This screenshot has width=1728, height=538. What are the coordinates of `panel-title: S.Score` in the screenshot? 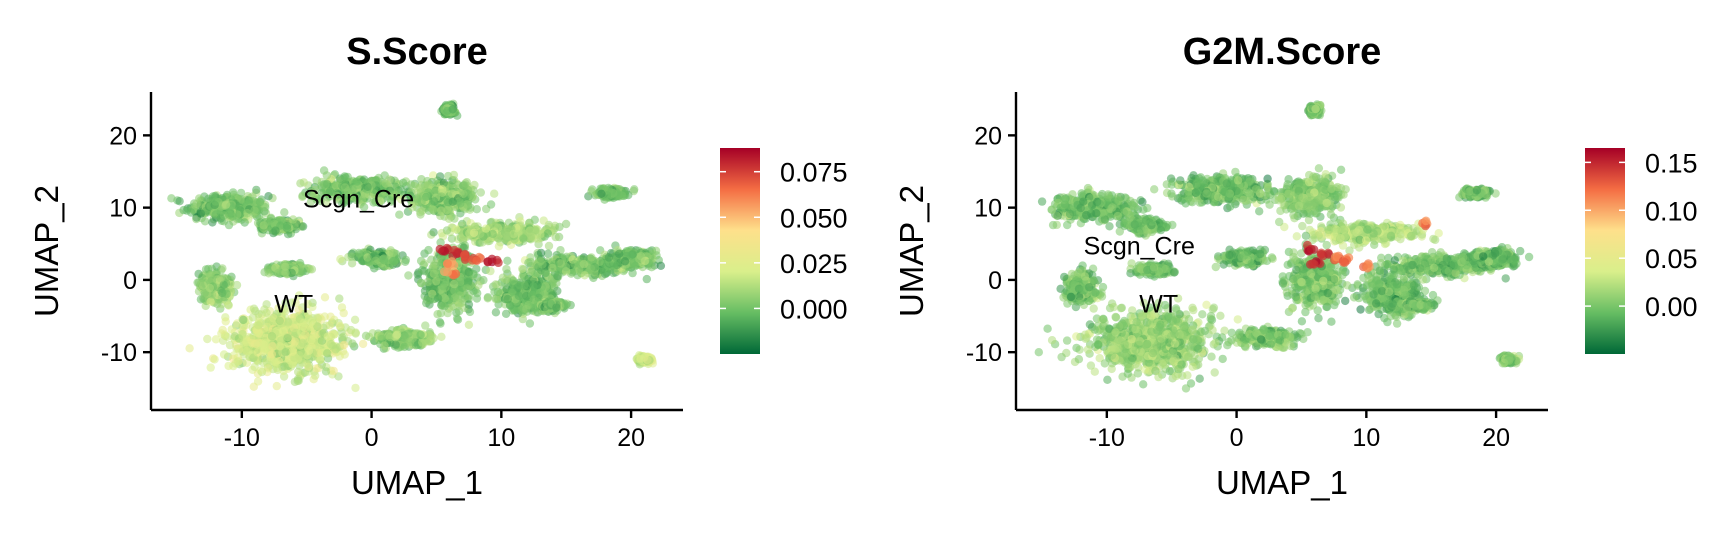 It's located at (417, 52).